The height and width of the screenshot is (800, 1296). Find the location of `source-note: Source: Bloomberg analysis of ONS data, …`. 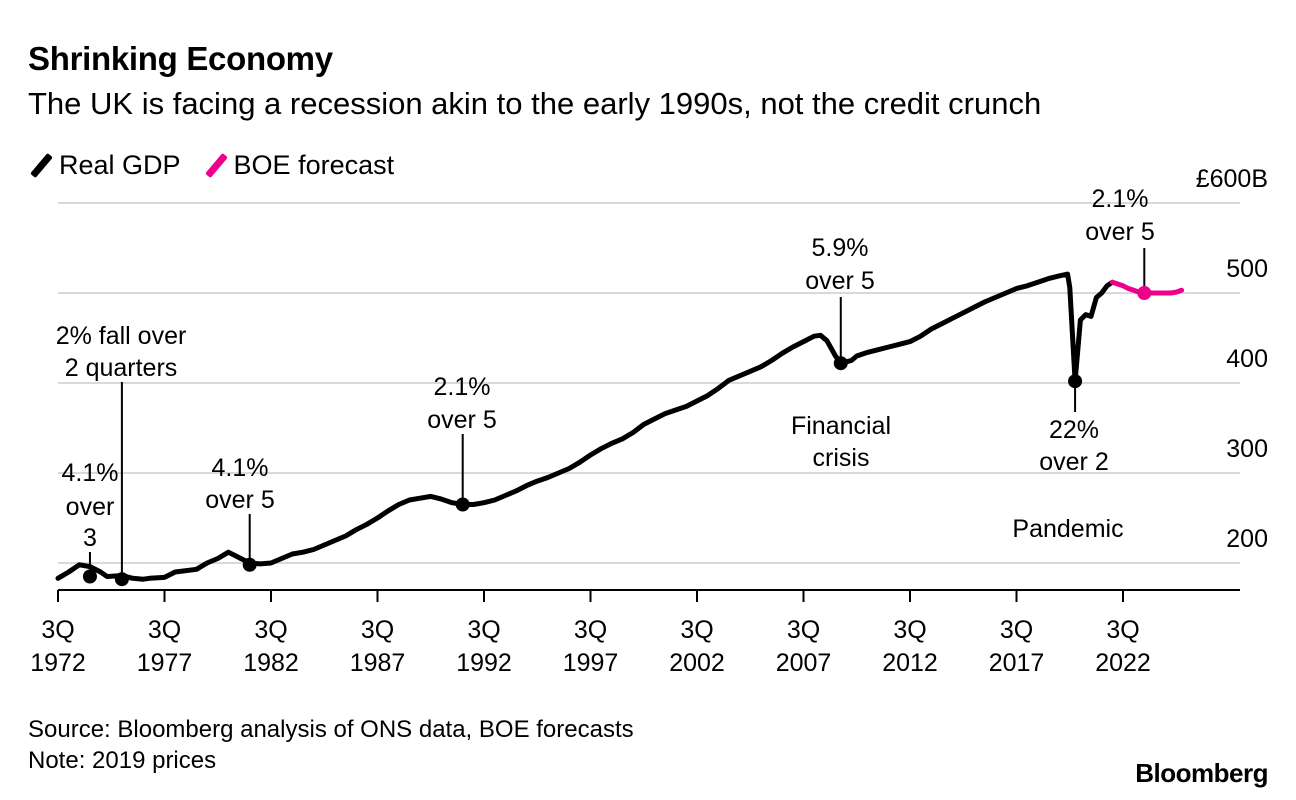

source-note: Source: Bloomberg analysis of ONS data, … is located at coordinates (331, 745).